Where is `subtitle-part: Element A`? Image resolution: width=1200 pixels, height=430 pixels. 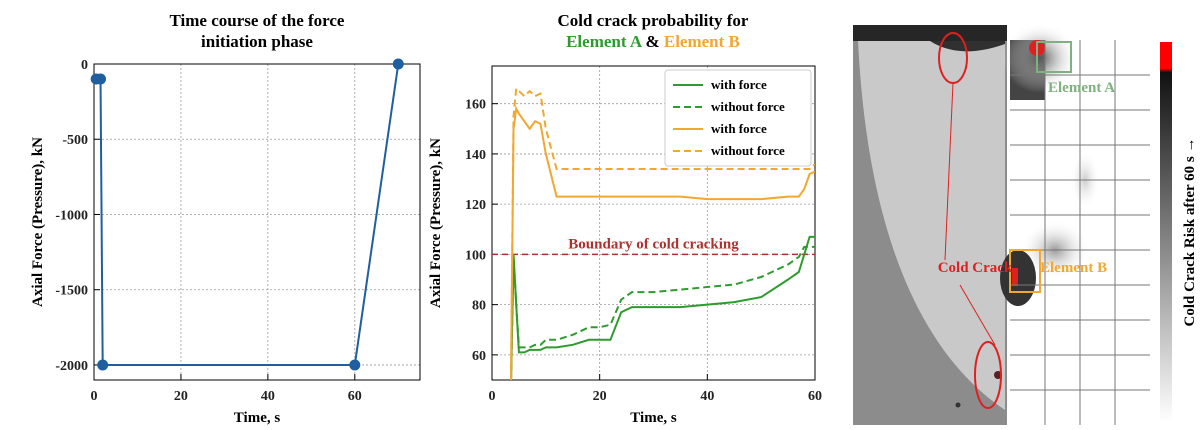
subtitle-part: Element A is located at coordinates (604, 41).